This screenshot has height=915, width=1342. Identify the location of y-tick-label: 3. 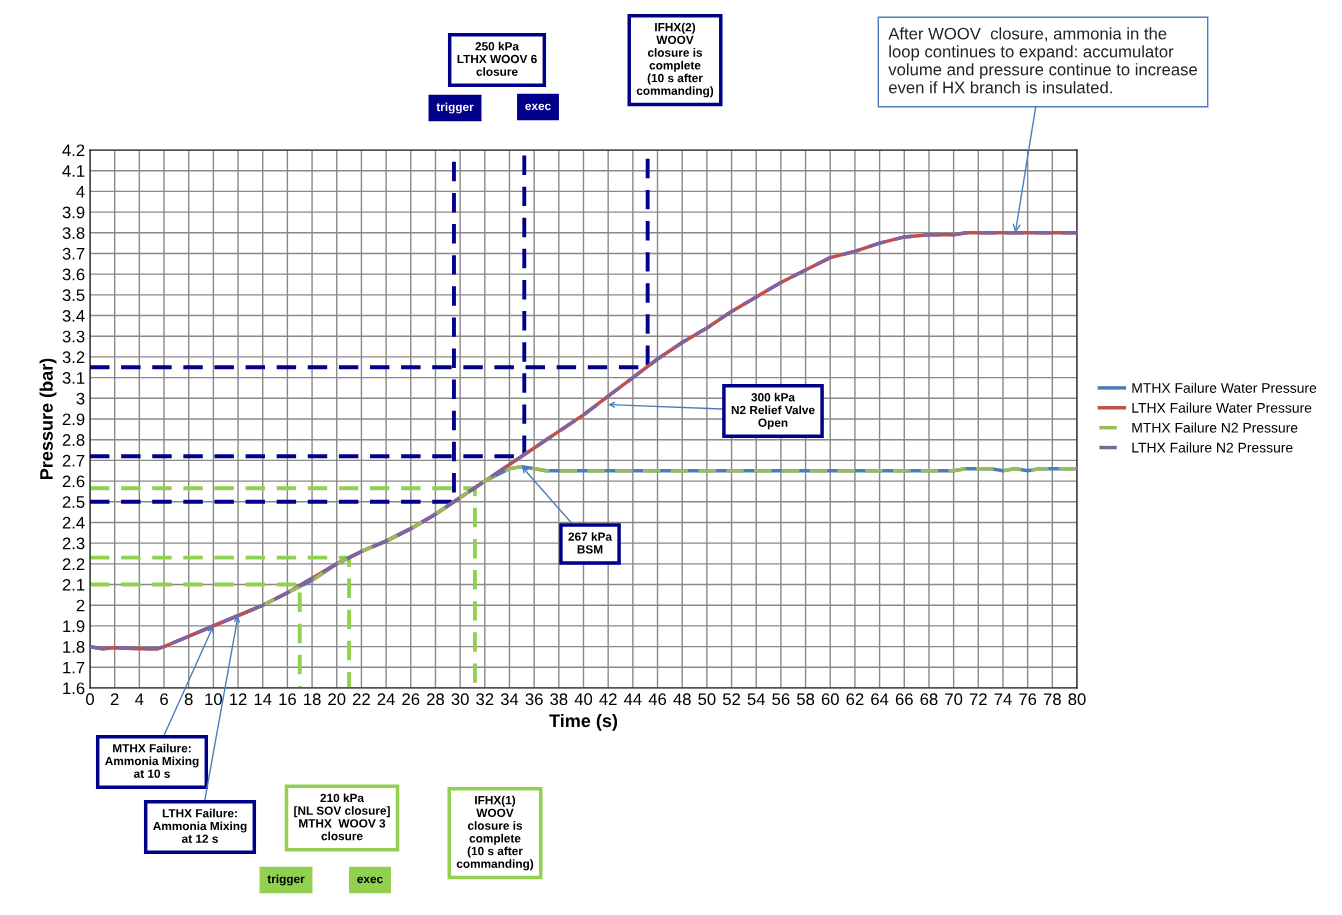
(80, 398).